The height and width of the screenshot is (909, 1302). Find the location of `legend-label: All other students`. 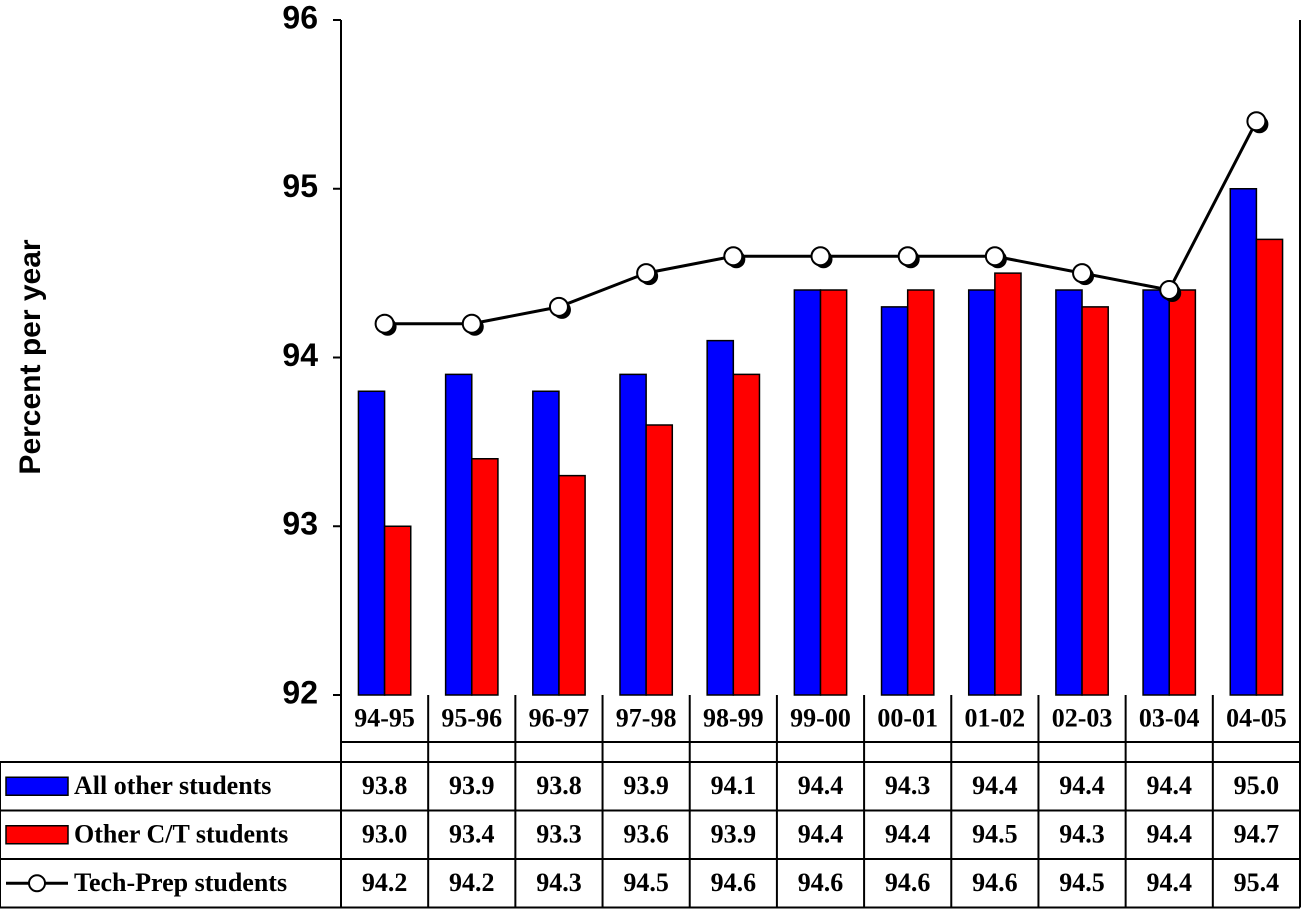

legend-label: All other students is located at coordinates (172, 785).